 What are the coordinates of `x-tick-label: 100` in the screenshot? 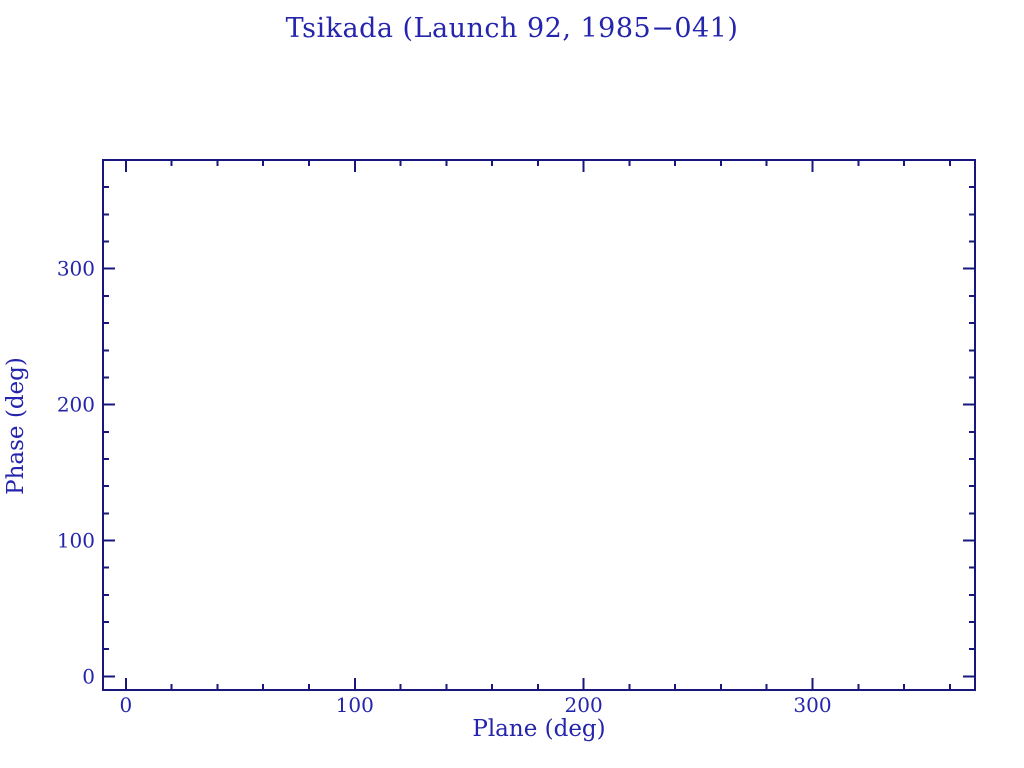 It's located at (355, 705).